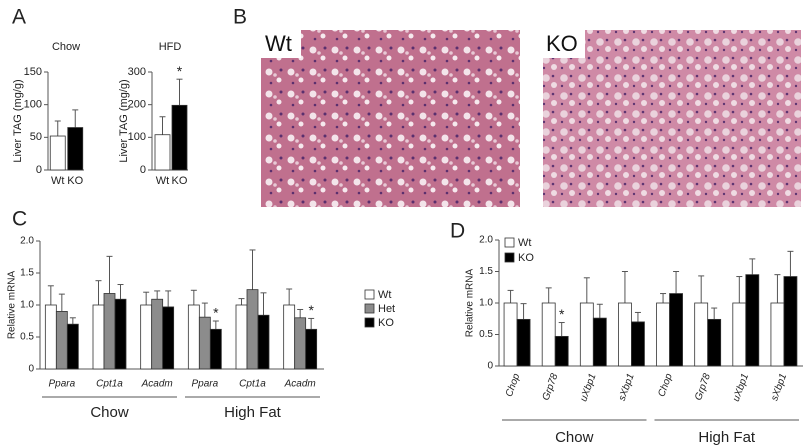 The width and height of the screenshot is (805, 448). I want to click on panel-label: B, so click(240, 17).